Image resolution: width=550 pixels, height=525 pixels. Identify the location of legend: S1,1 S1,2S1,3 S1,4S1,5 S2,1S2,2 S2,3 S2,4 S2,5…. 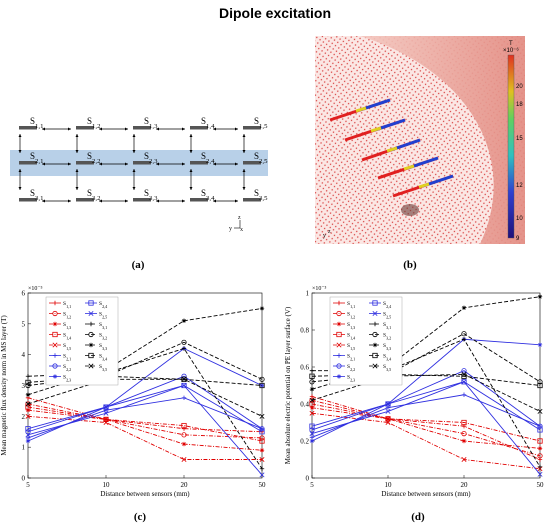
(366, 341).